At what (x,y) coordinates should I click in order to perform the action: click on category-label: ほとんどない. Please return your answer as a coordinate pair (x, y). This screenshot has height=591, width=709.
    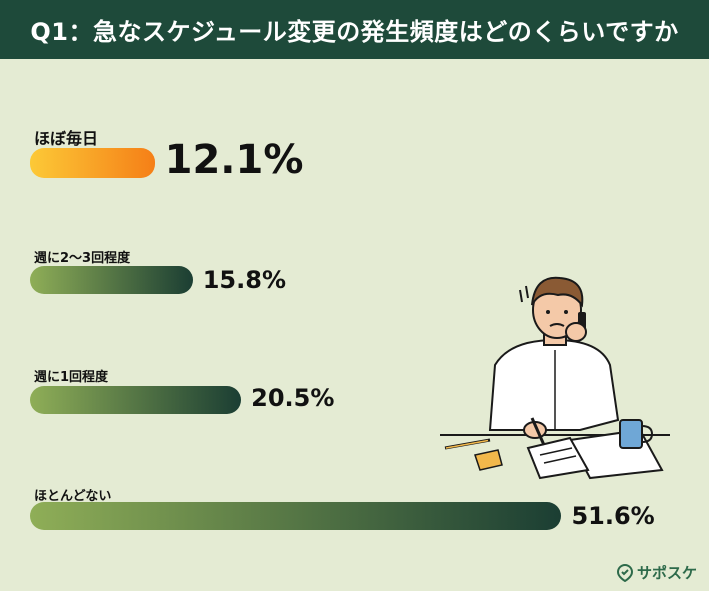
    Looking at the image, I should click on (73, 496).